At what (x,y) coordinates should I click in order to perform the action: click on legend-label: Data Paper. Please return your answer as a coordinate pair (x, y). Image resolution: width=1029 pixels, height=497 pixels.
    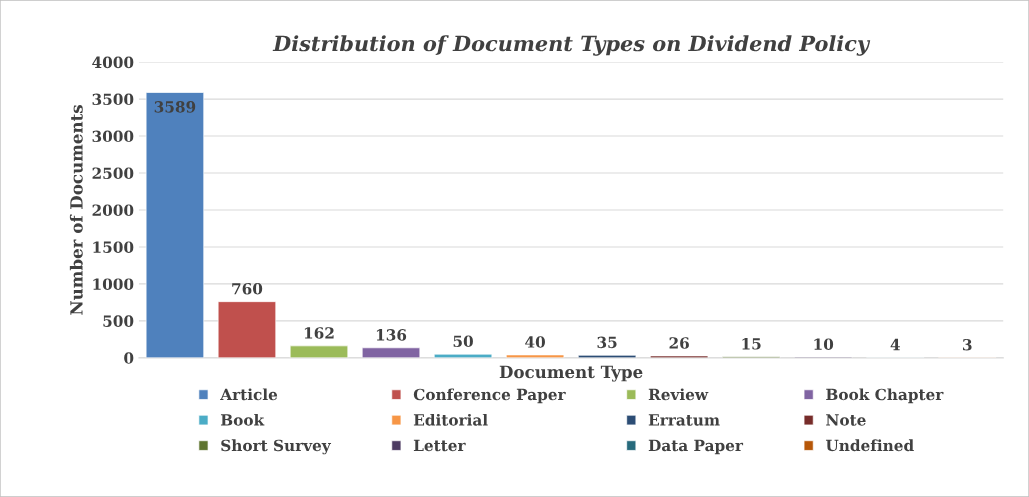
    Looking at the image, I should click on (696, 447).